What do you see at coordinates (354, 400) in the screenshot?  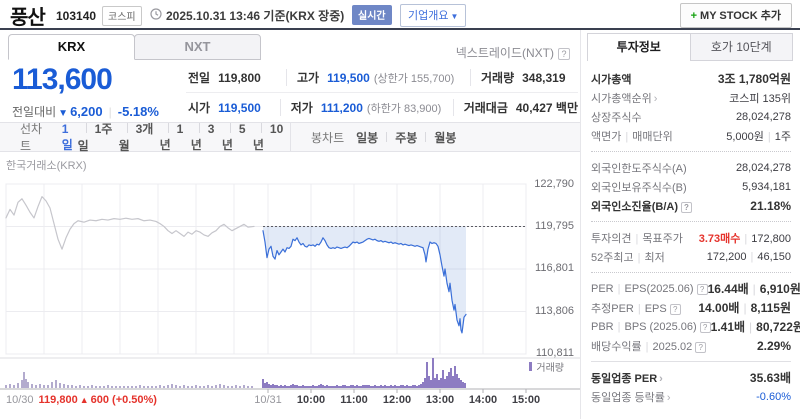 I see `x-axis-label: 11:00` at bounding box center [354, 400].